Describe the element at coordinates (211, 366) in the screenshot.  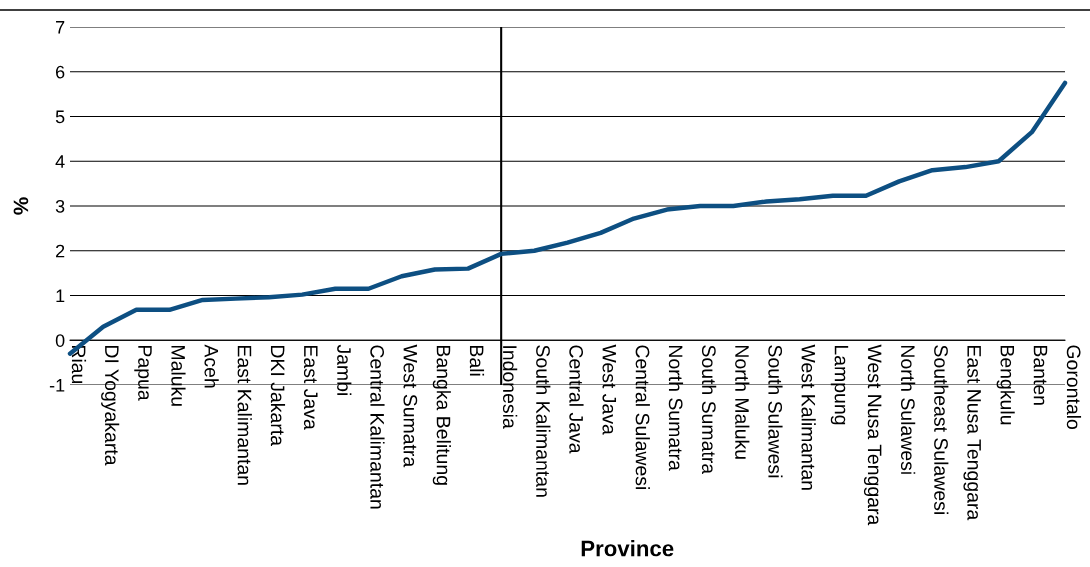
I see `x-tick-label: Aceh` at that location.